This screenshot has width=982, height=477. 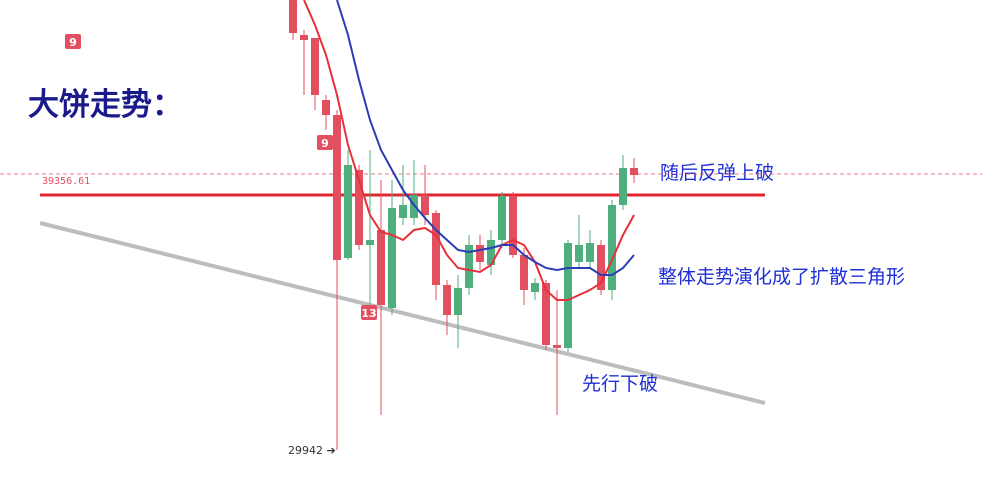 I want to click on annotation: 先行下破, so click(x=620, y=384).